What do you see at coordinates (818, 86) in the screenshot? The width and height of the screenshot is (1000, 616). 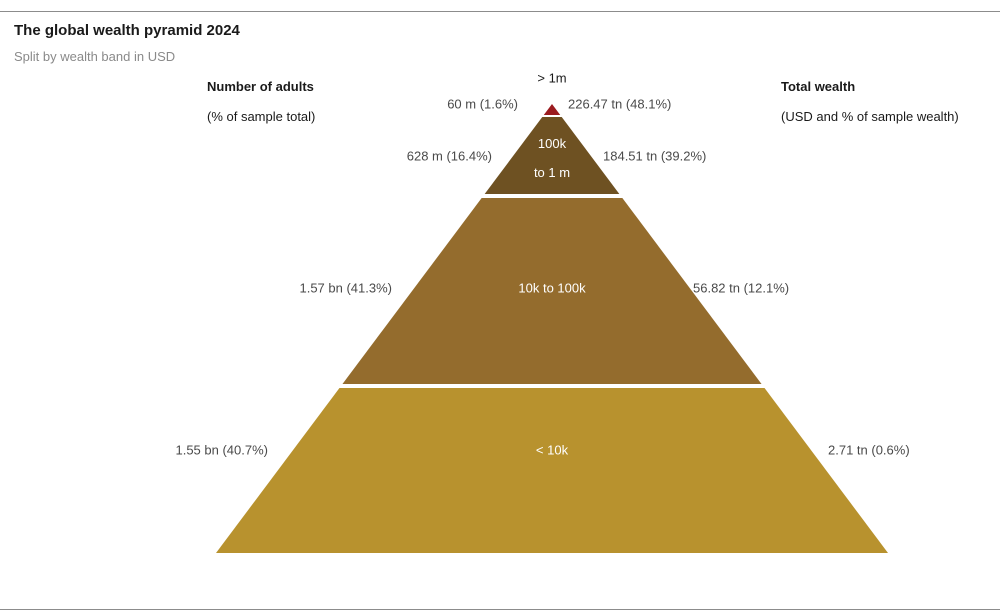 I see `wealth-column-heading: Total wealth` at bounding box center [818, 86].